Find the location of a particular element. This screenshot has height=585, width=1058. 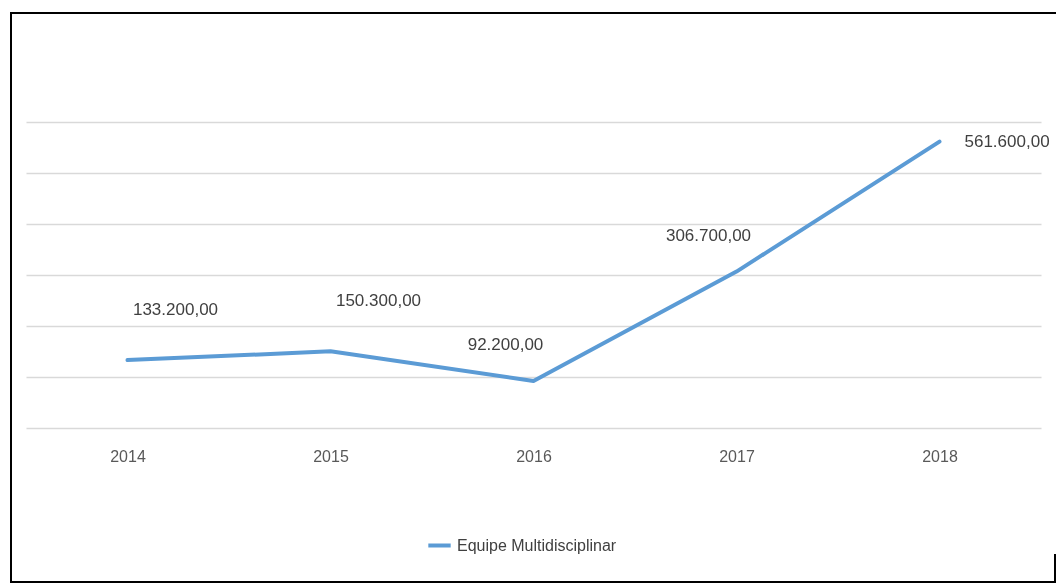

x-tick-label: 2017 is located at coordinates (737, 456).